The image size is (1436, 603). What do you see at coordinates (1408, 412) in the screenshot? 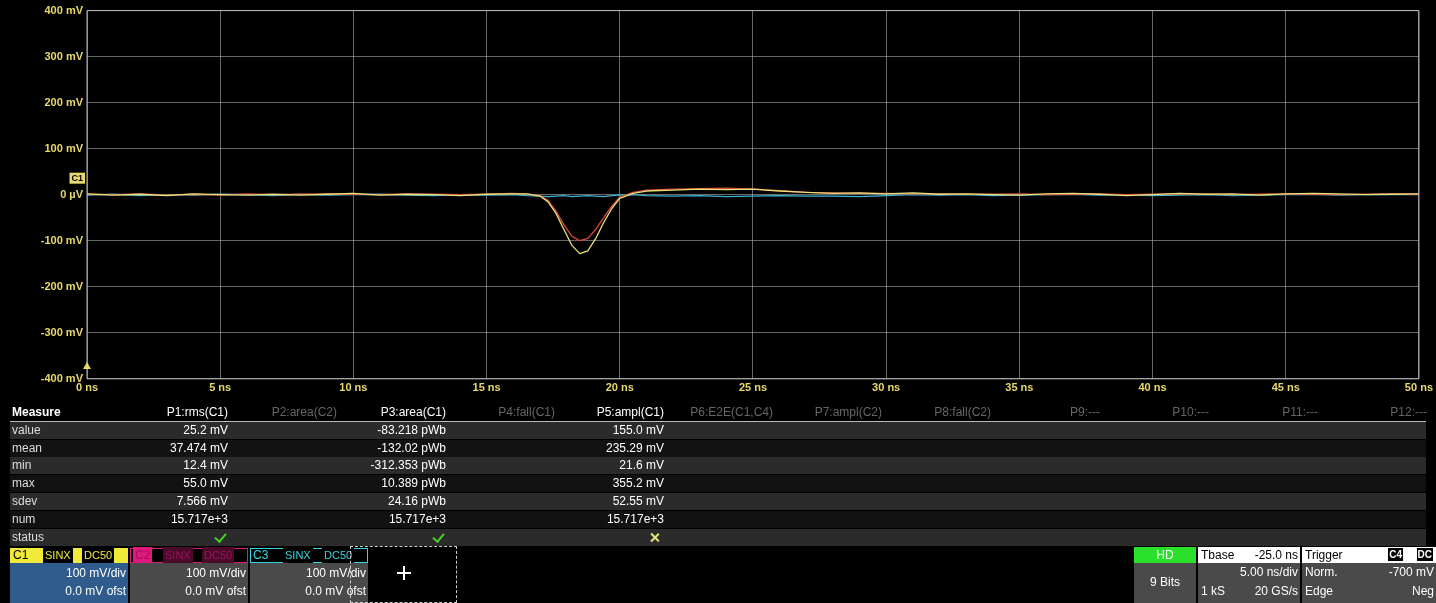
I see `text: P12:---` at bounding box center [1408, 412].